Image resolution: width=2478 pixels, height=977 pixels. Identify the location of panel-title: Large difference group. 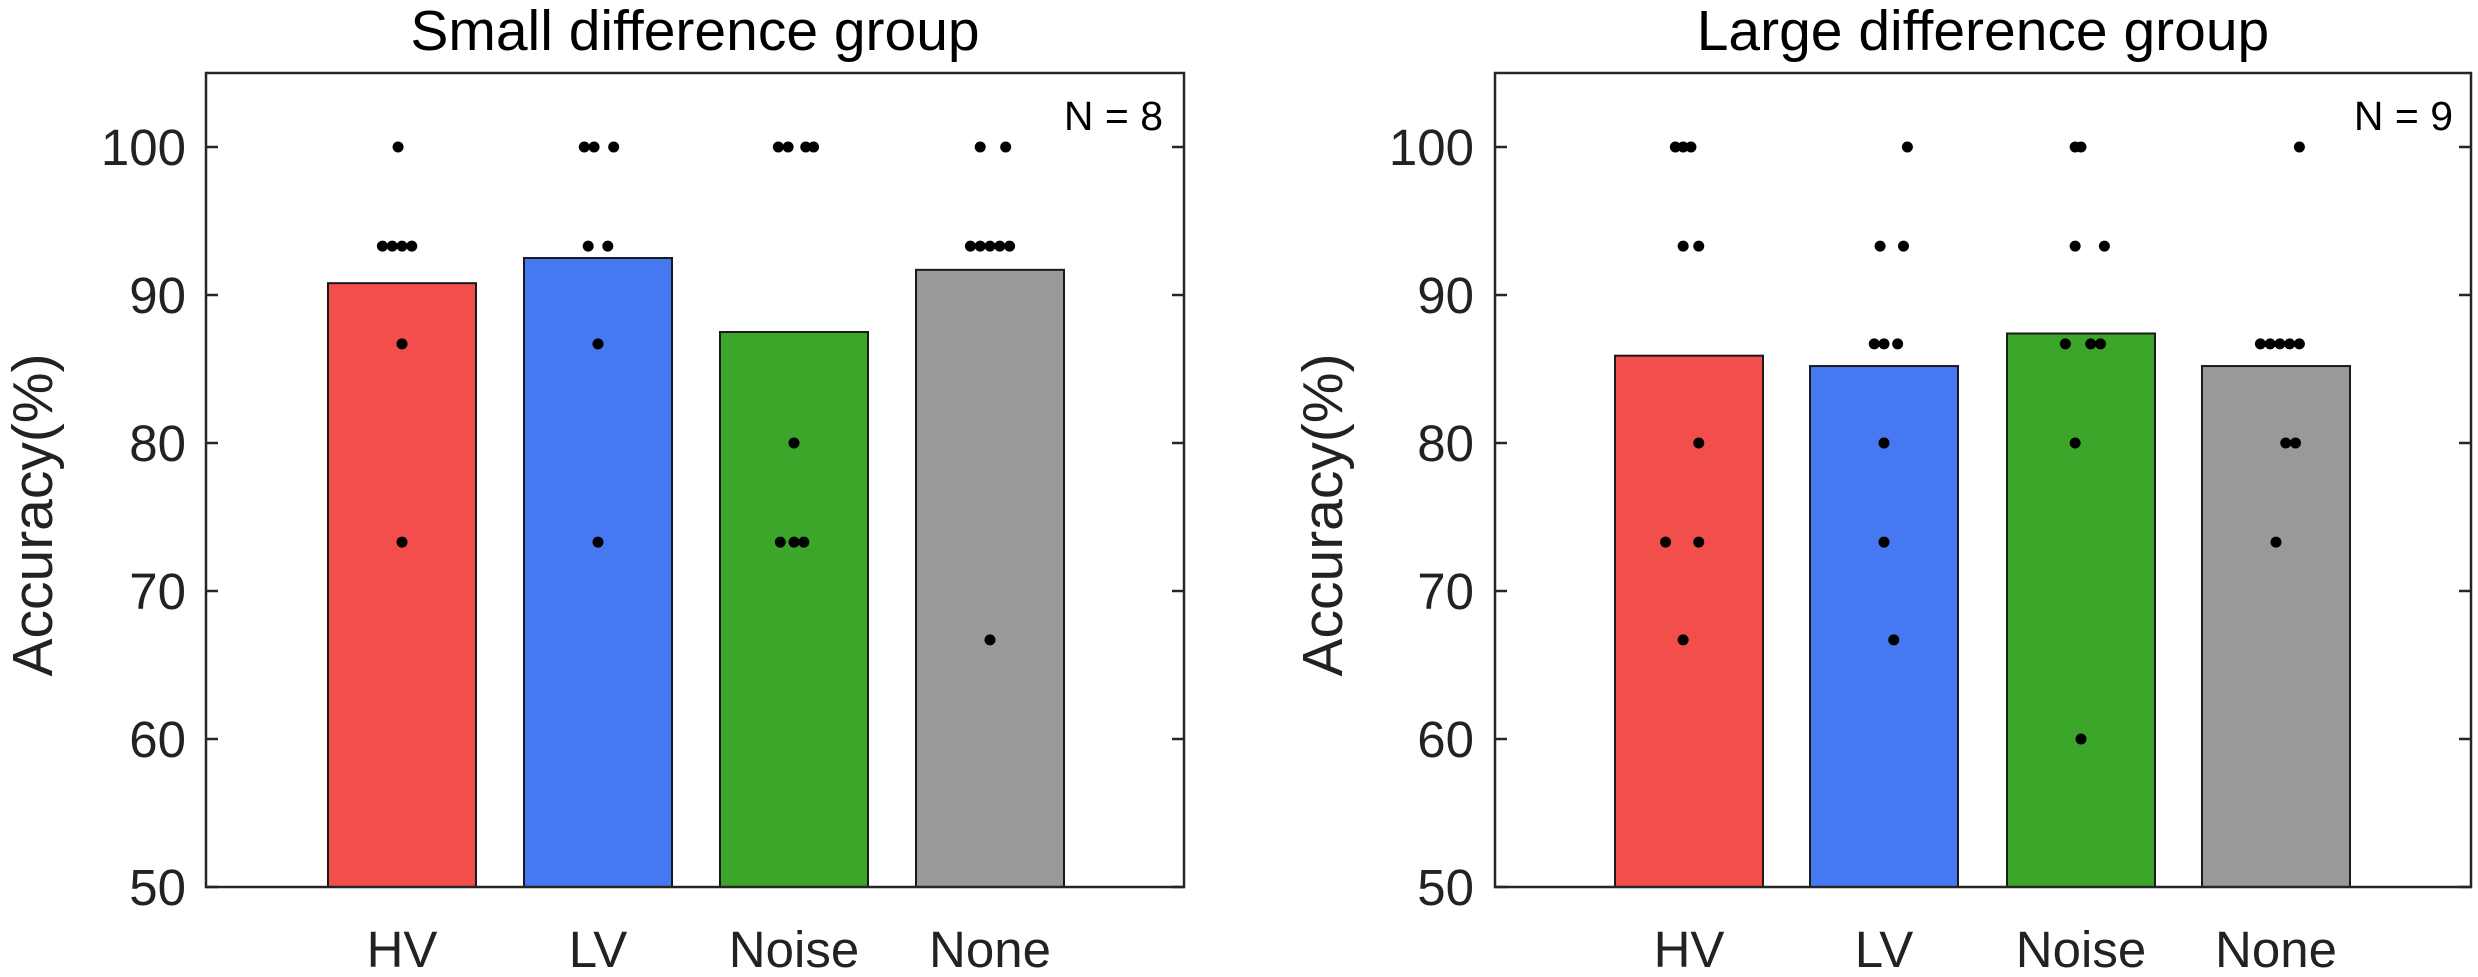
(1983, 31).